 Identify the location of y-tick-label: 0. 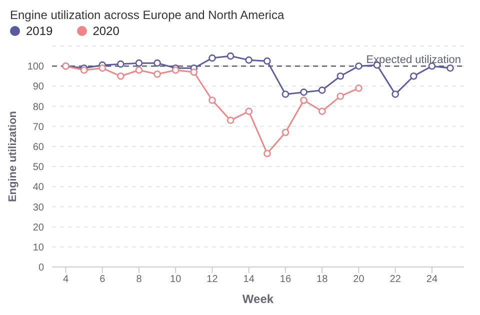
(41, 268).